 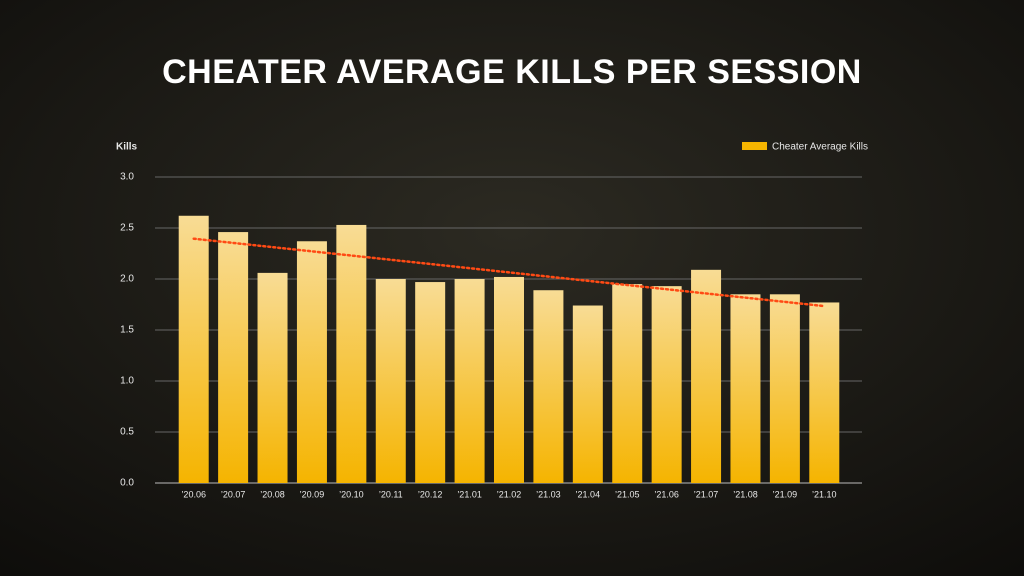 I want to click on x-tick-label: ’21.01, so click(x=469, y=494).